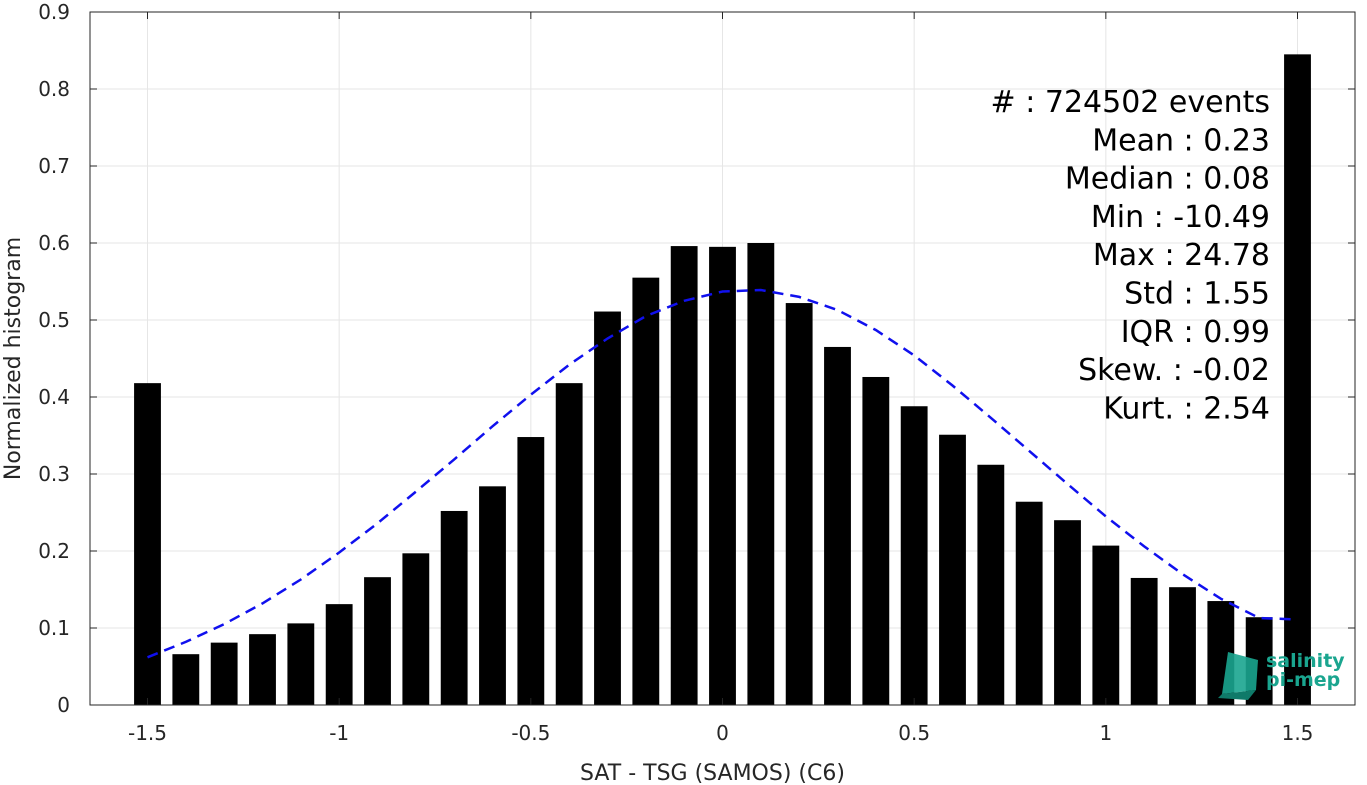 This screenshot has width=1367, height=785. What do you see at coordinates (1181, 140) in the screenshot?
I see `stat-annotation: Mean : 0.23` at bounding box center [1181, 140].